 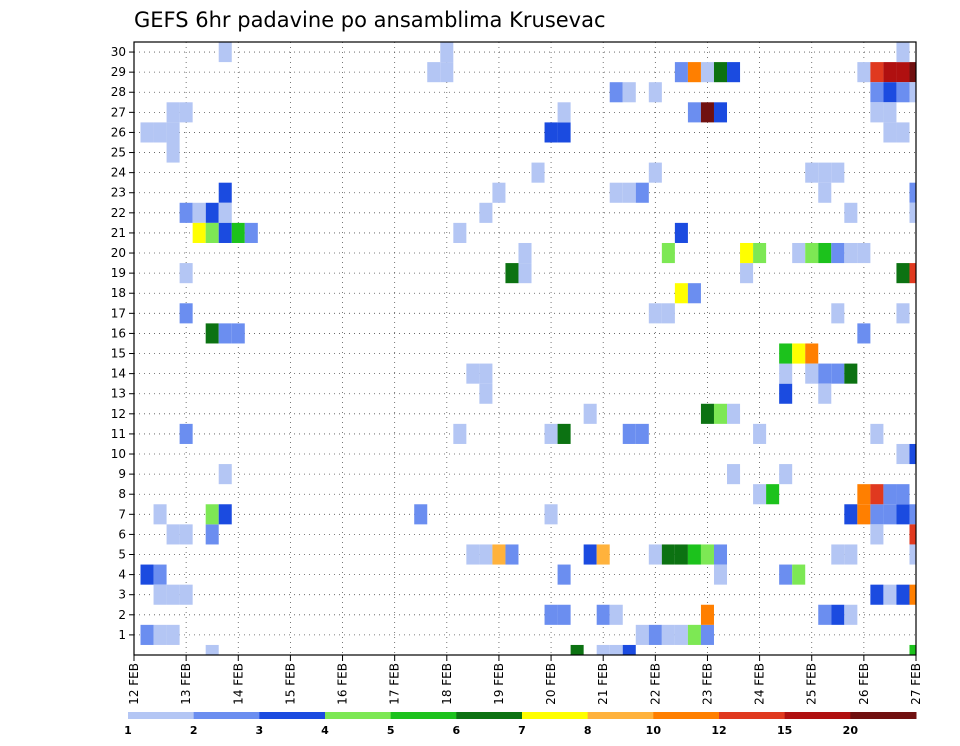 What do you see at coordinates (864, 684) in the screenshot?
I see `x-tick-label: 26 FEB` at bounding box center [864, 684].